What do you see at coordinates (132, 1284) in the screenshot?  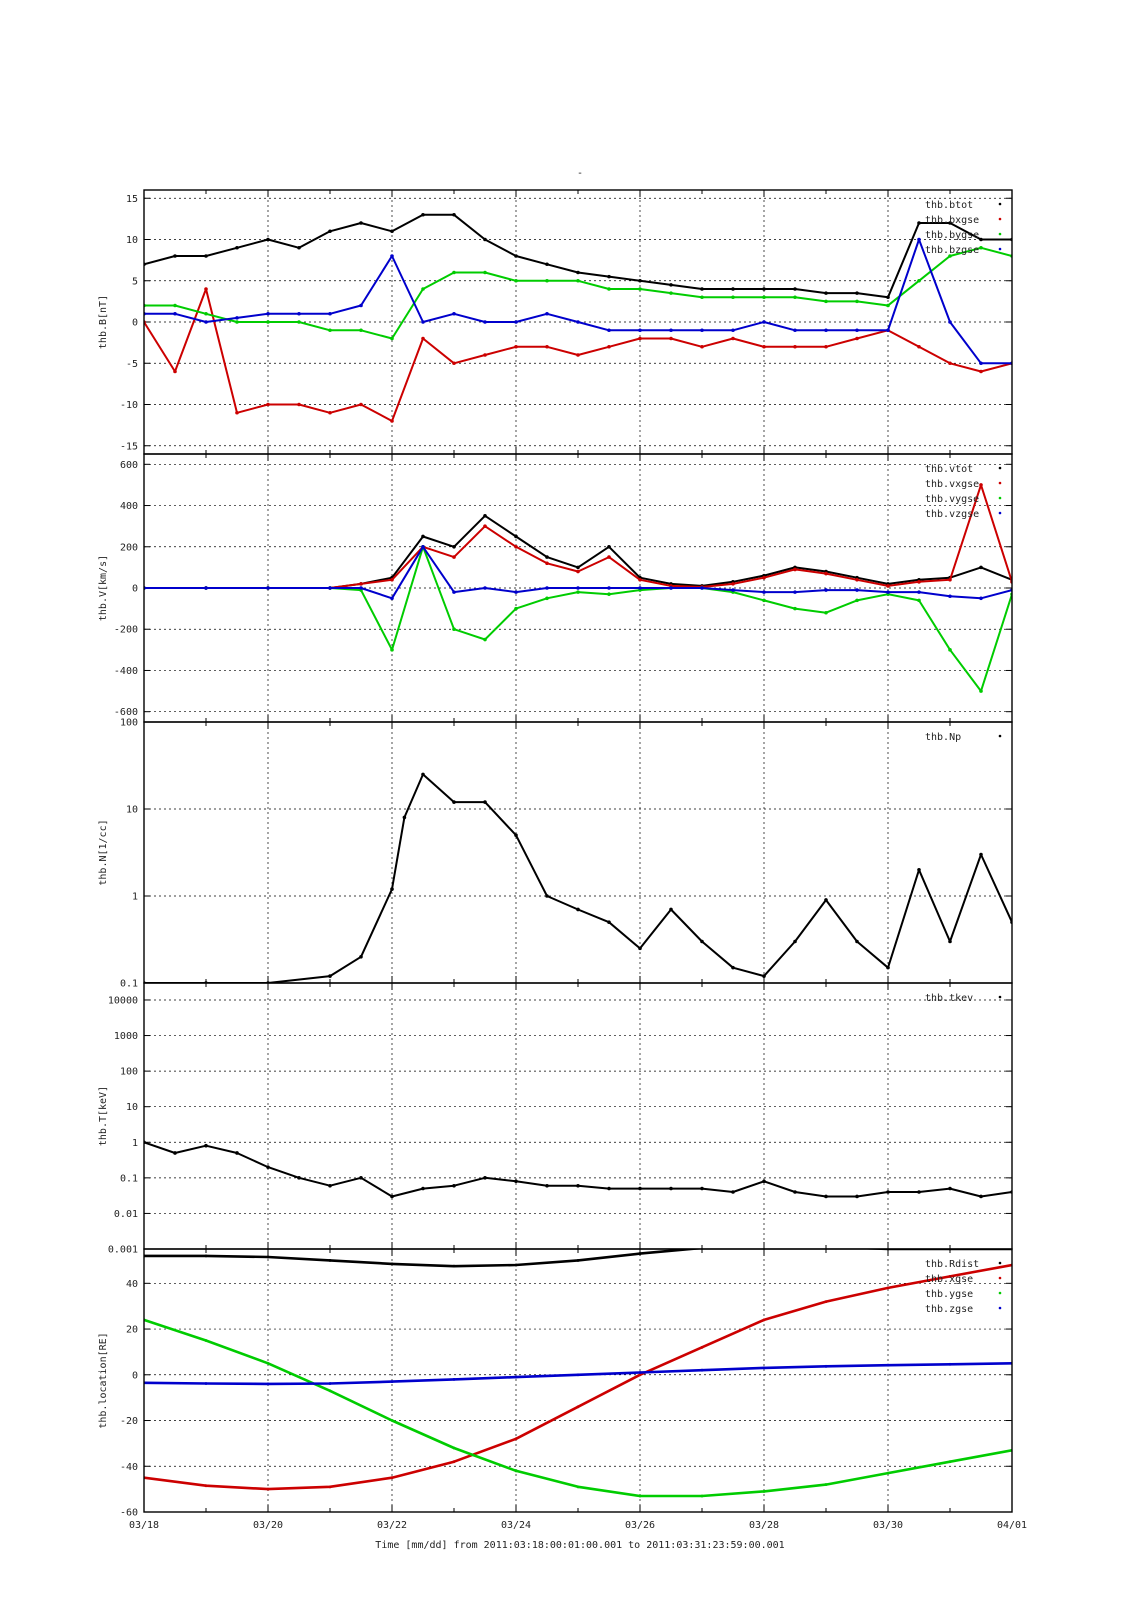 I see `y-tick-label: 40` at bounding box center [132, 1284].